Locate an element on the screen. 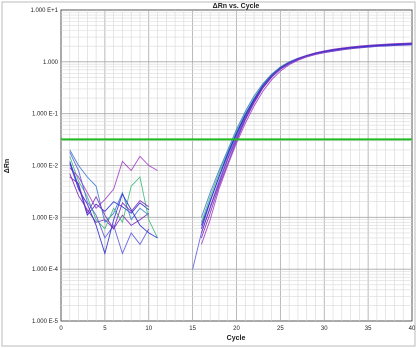 Image resolution: width=417 pixels, height=348 pixels. x-tick-label: 30 is located at coordinates (324, 329).